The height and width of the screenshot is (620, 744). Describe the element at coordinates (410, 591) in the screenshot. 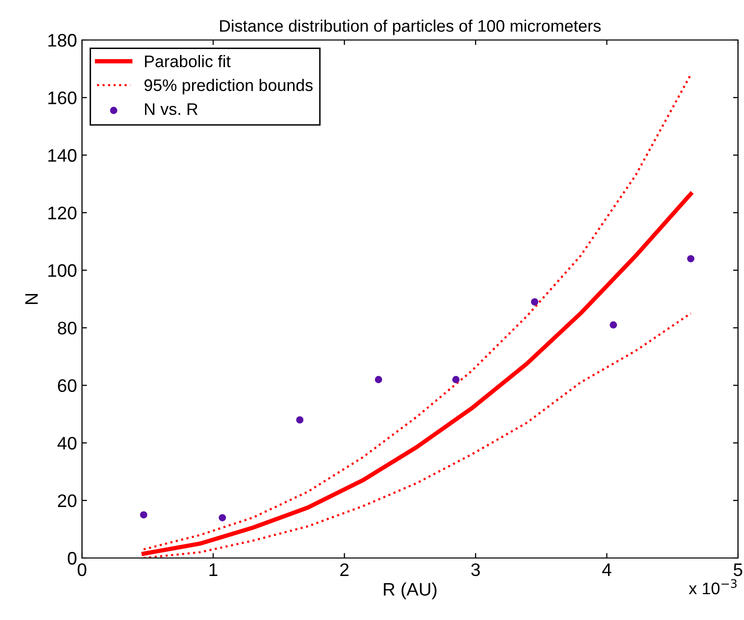

I see `x-axis-title: R (AU)` at that location.